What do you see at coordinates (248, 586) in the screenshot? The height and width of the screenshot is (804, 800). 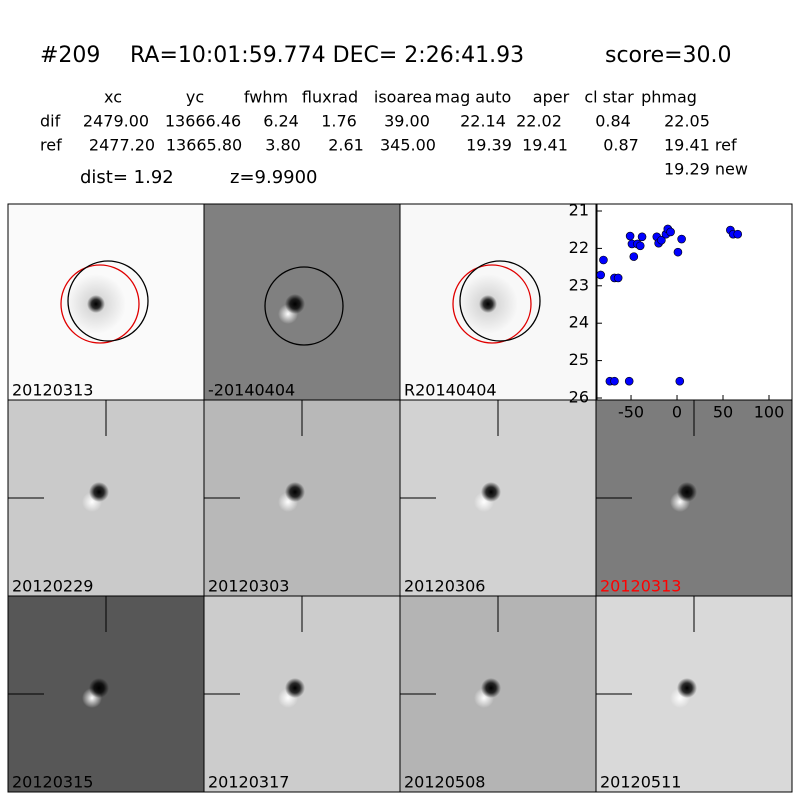 I see `panel-label: 20120303` at bounding box center [248, 586].